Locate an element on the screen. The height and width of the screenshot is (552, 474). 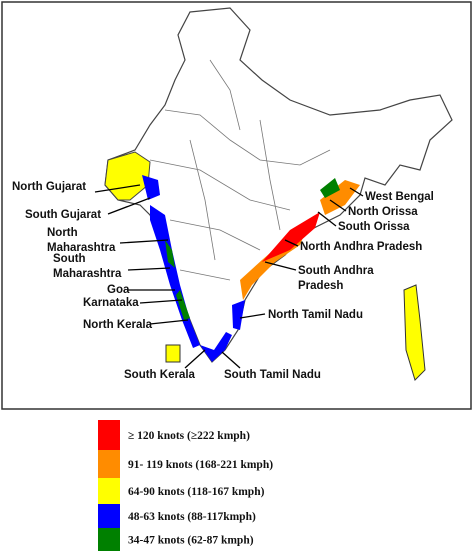
region-label: West Bengal is located at coordinates (399, 197).